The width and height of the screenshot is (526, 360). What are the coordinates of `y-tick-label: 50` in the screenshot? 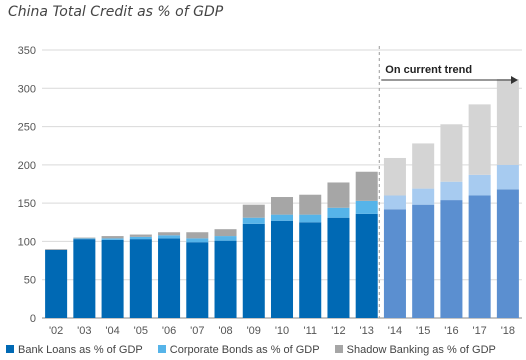 It's located at (30, 281).